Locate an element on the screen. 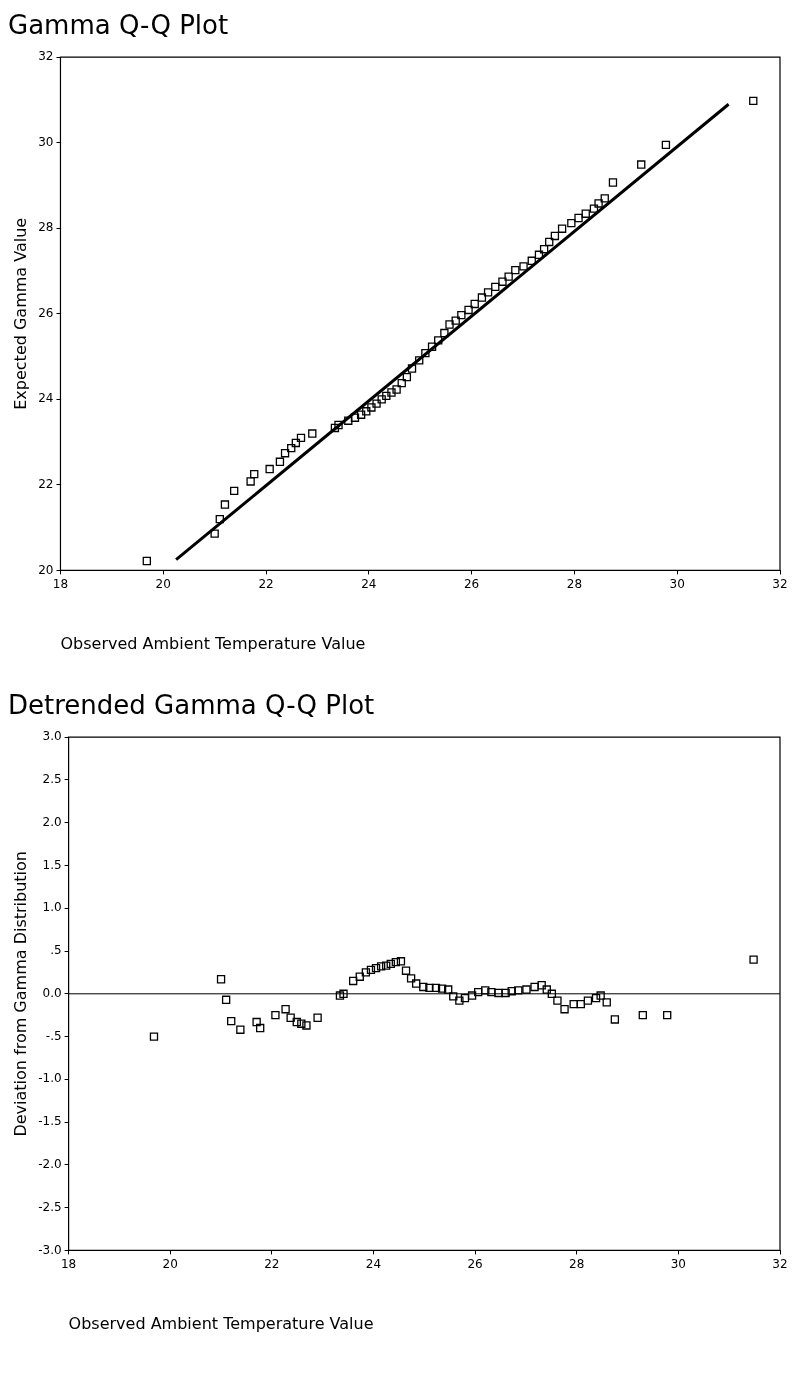  y-axis-title: Expected Gamma Value is located at coordinates (20, 313).